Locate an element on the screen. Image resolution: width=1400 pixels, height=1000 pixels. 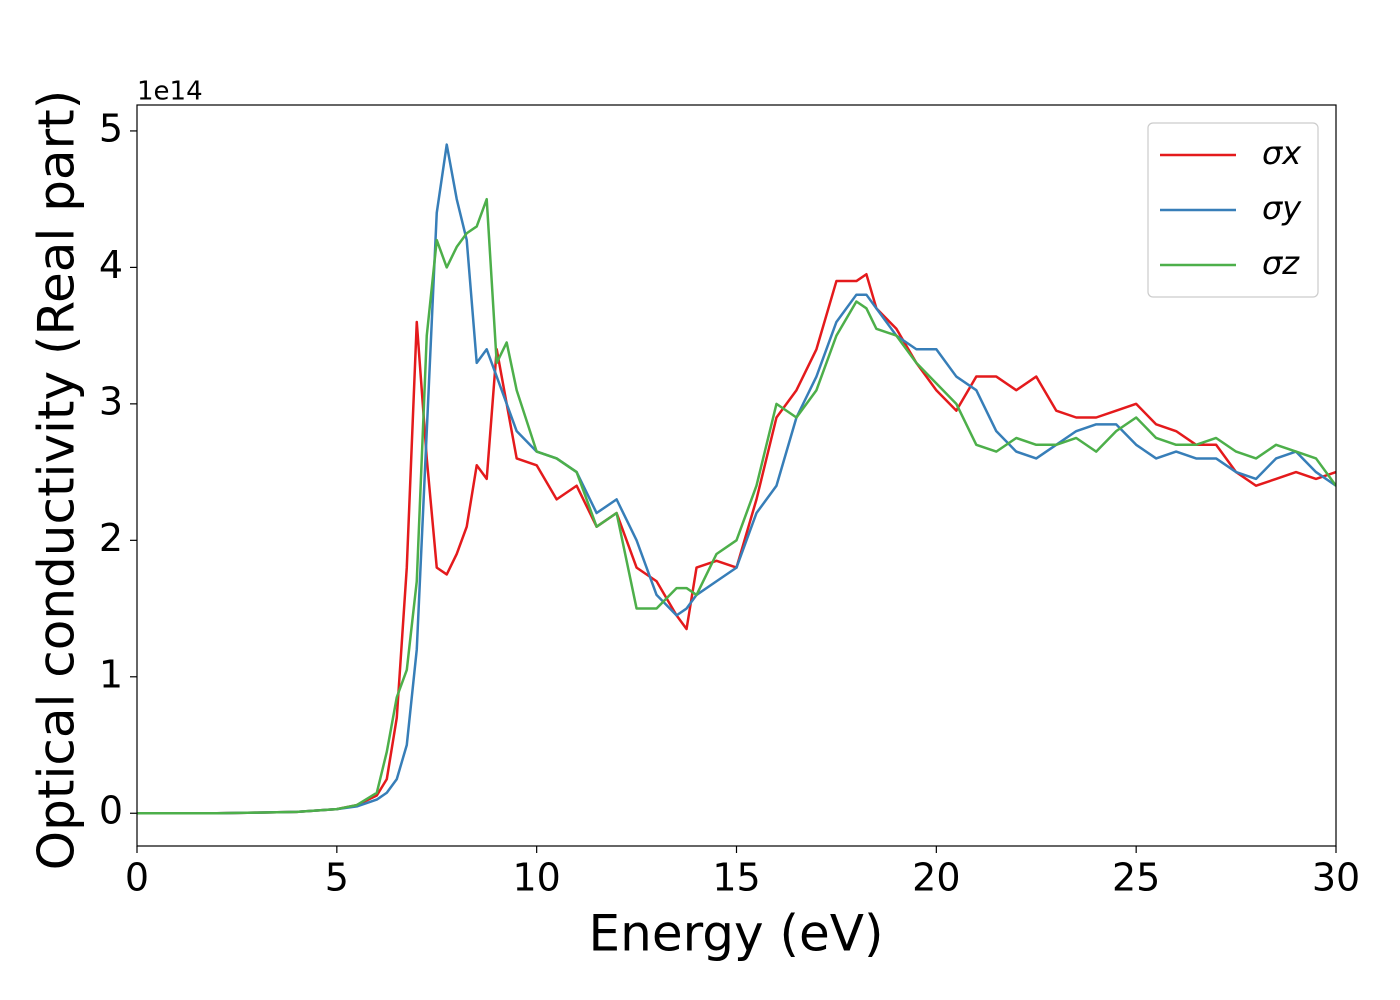
x-tick-label: 0 is located at coordinates (137, 878).